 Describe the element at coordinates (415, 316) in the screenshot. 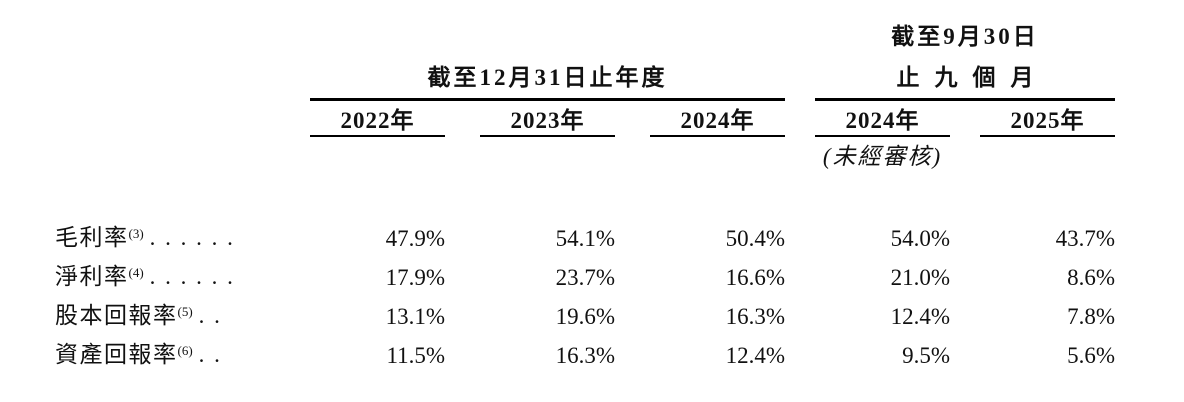

I see `metric-value: 13.1%` at that location.